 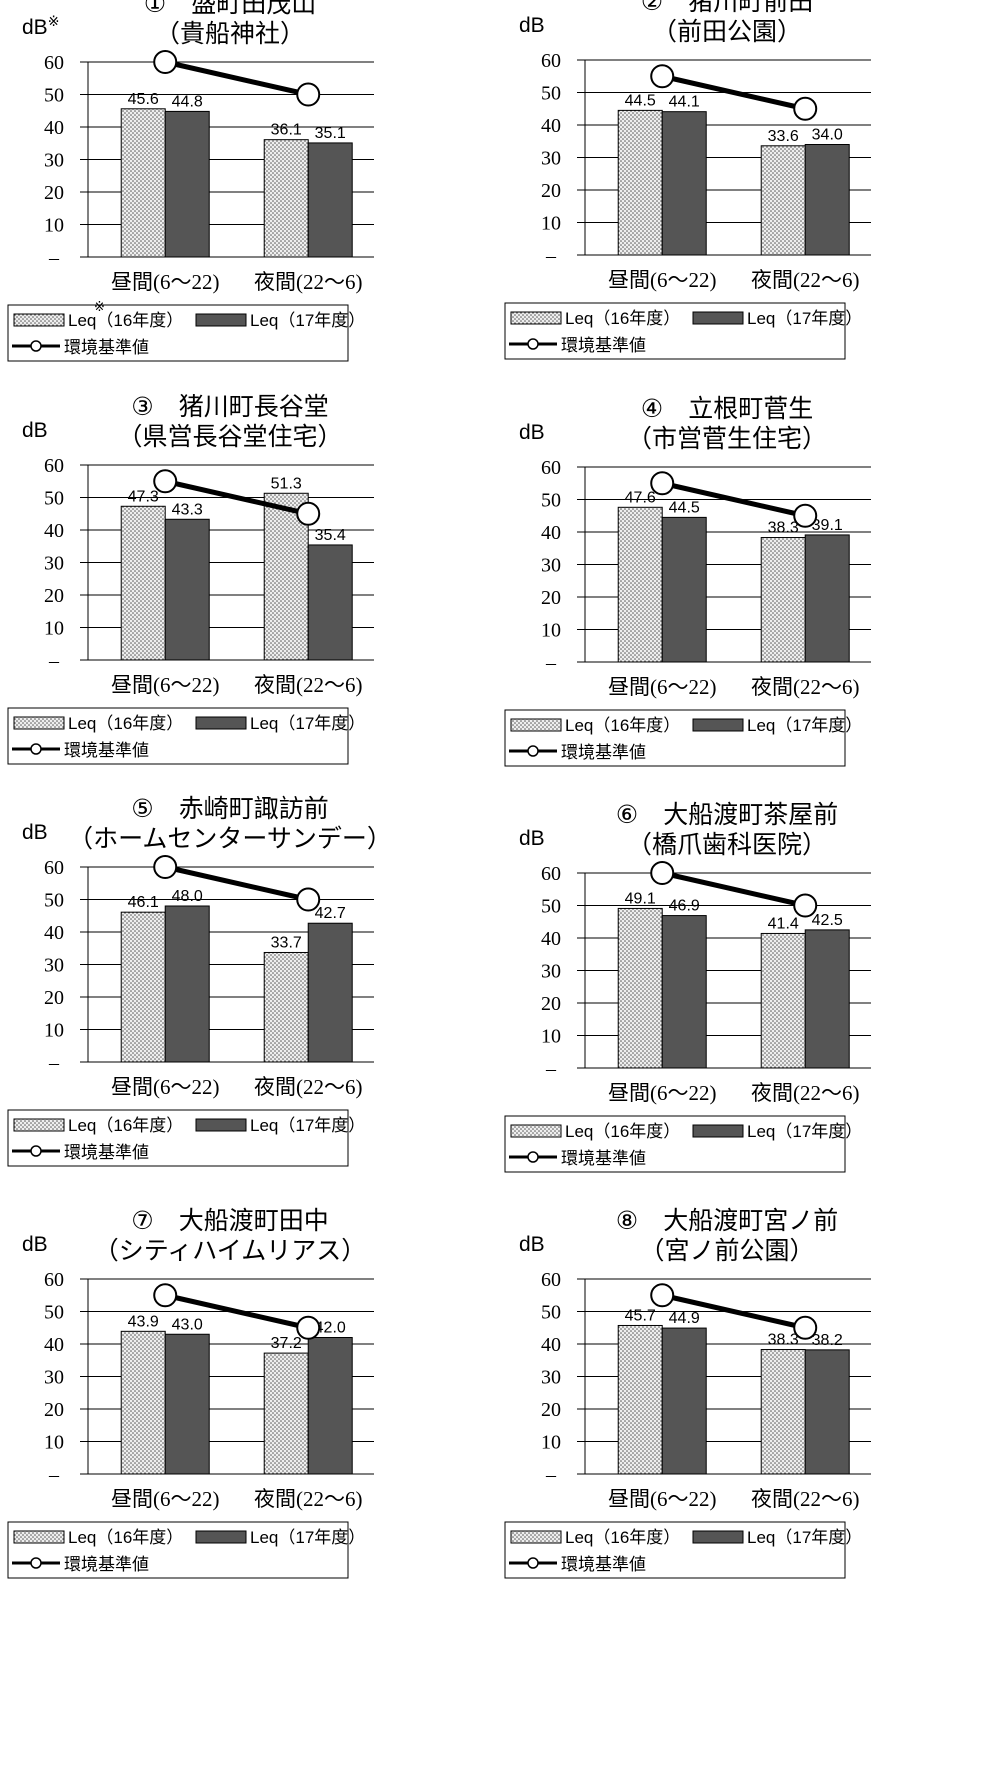 What do you see at coordinates (827, 525) in the screenshot?
I see `data-label-leq17: 39.1` at bounding box center [827, 525].